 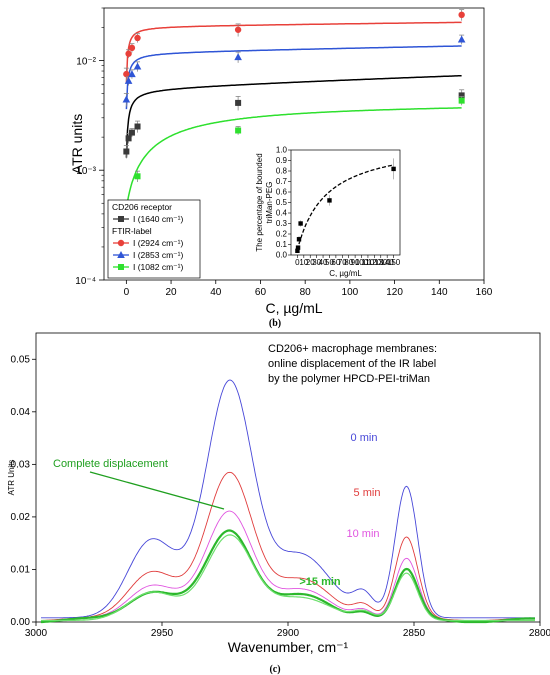 What do you see at coordinates (21, 412) in the screenshot?
I see `y-tick-label-c: 0.04` at bounding box center [21, 412].